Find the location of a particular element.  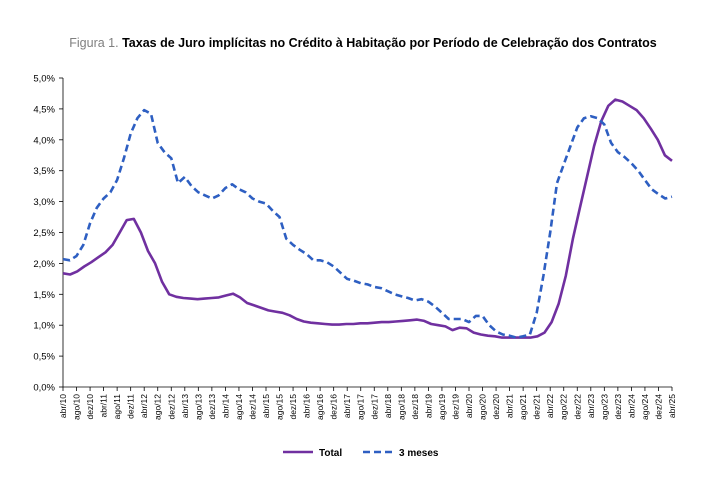

y-tick-label: 2,0% is located at coordinates (44, 264).